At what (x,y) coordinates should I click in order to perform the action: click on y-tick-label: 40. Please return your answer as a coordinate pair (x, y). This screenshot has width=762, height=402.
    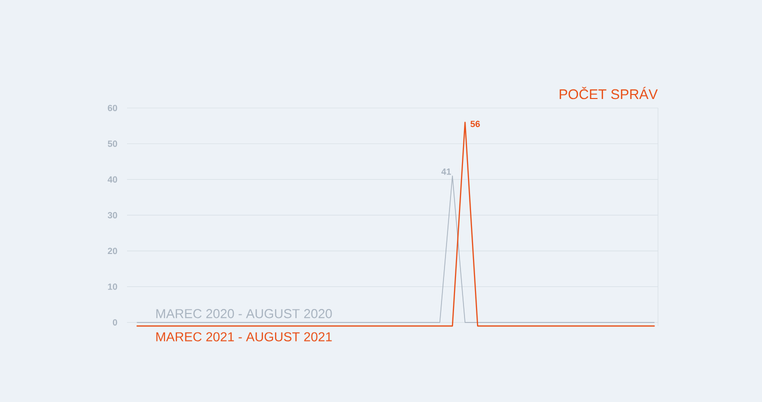
    Looking at the image, I should click on (113, 179).